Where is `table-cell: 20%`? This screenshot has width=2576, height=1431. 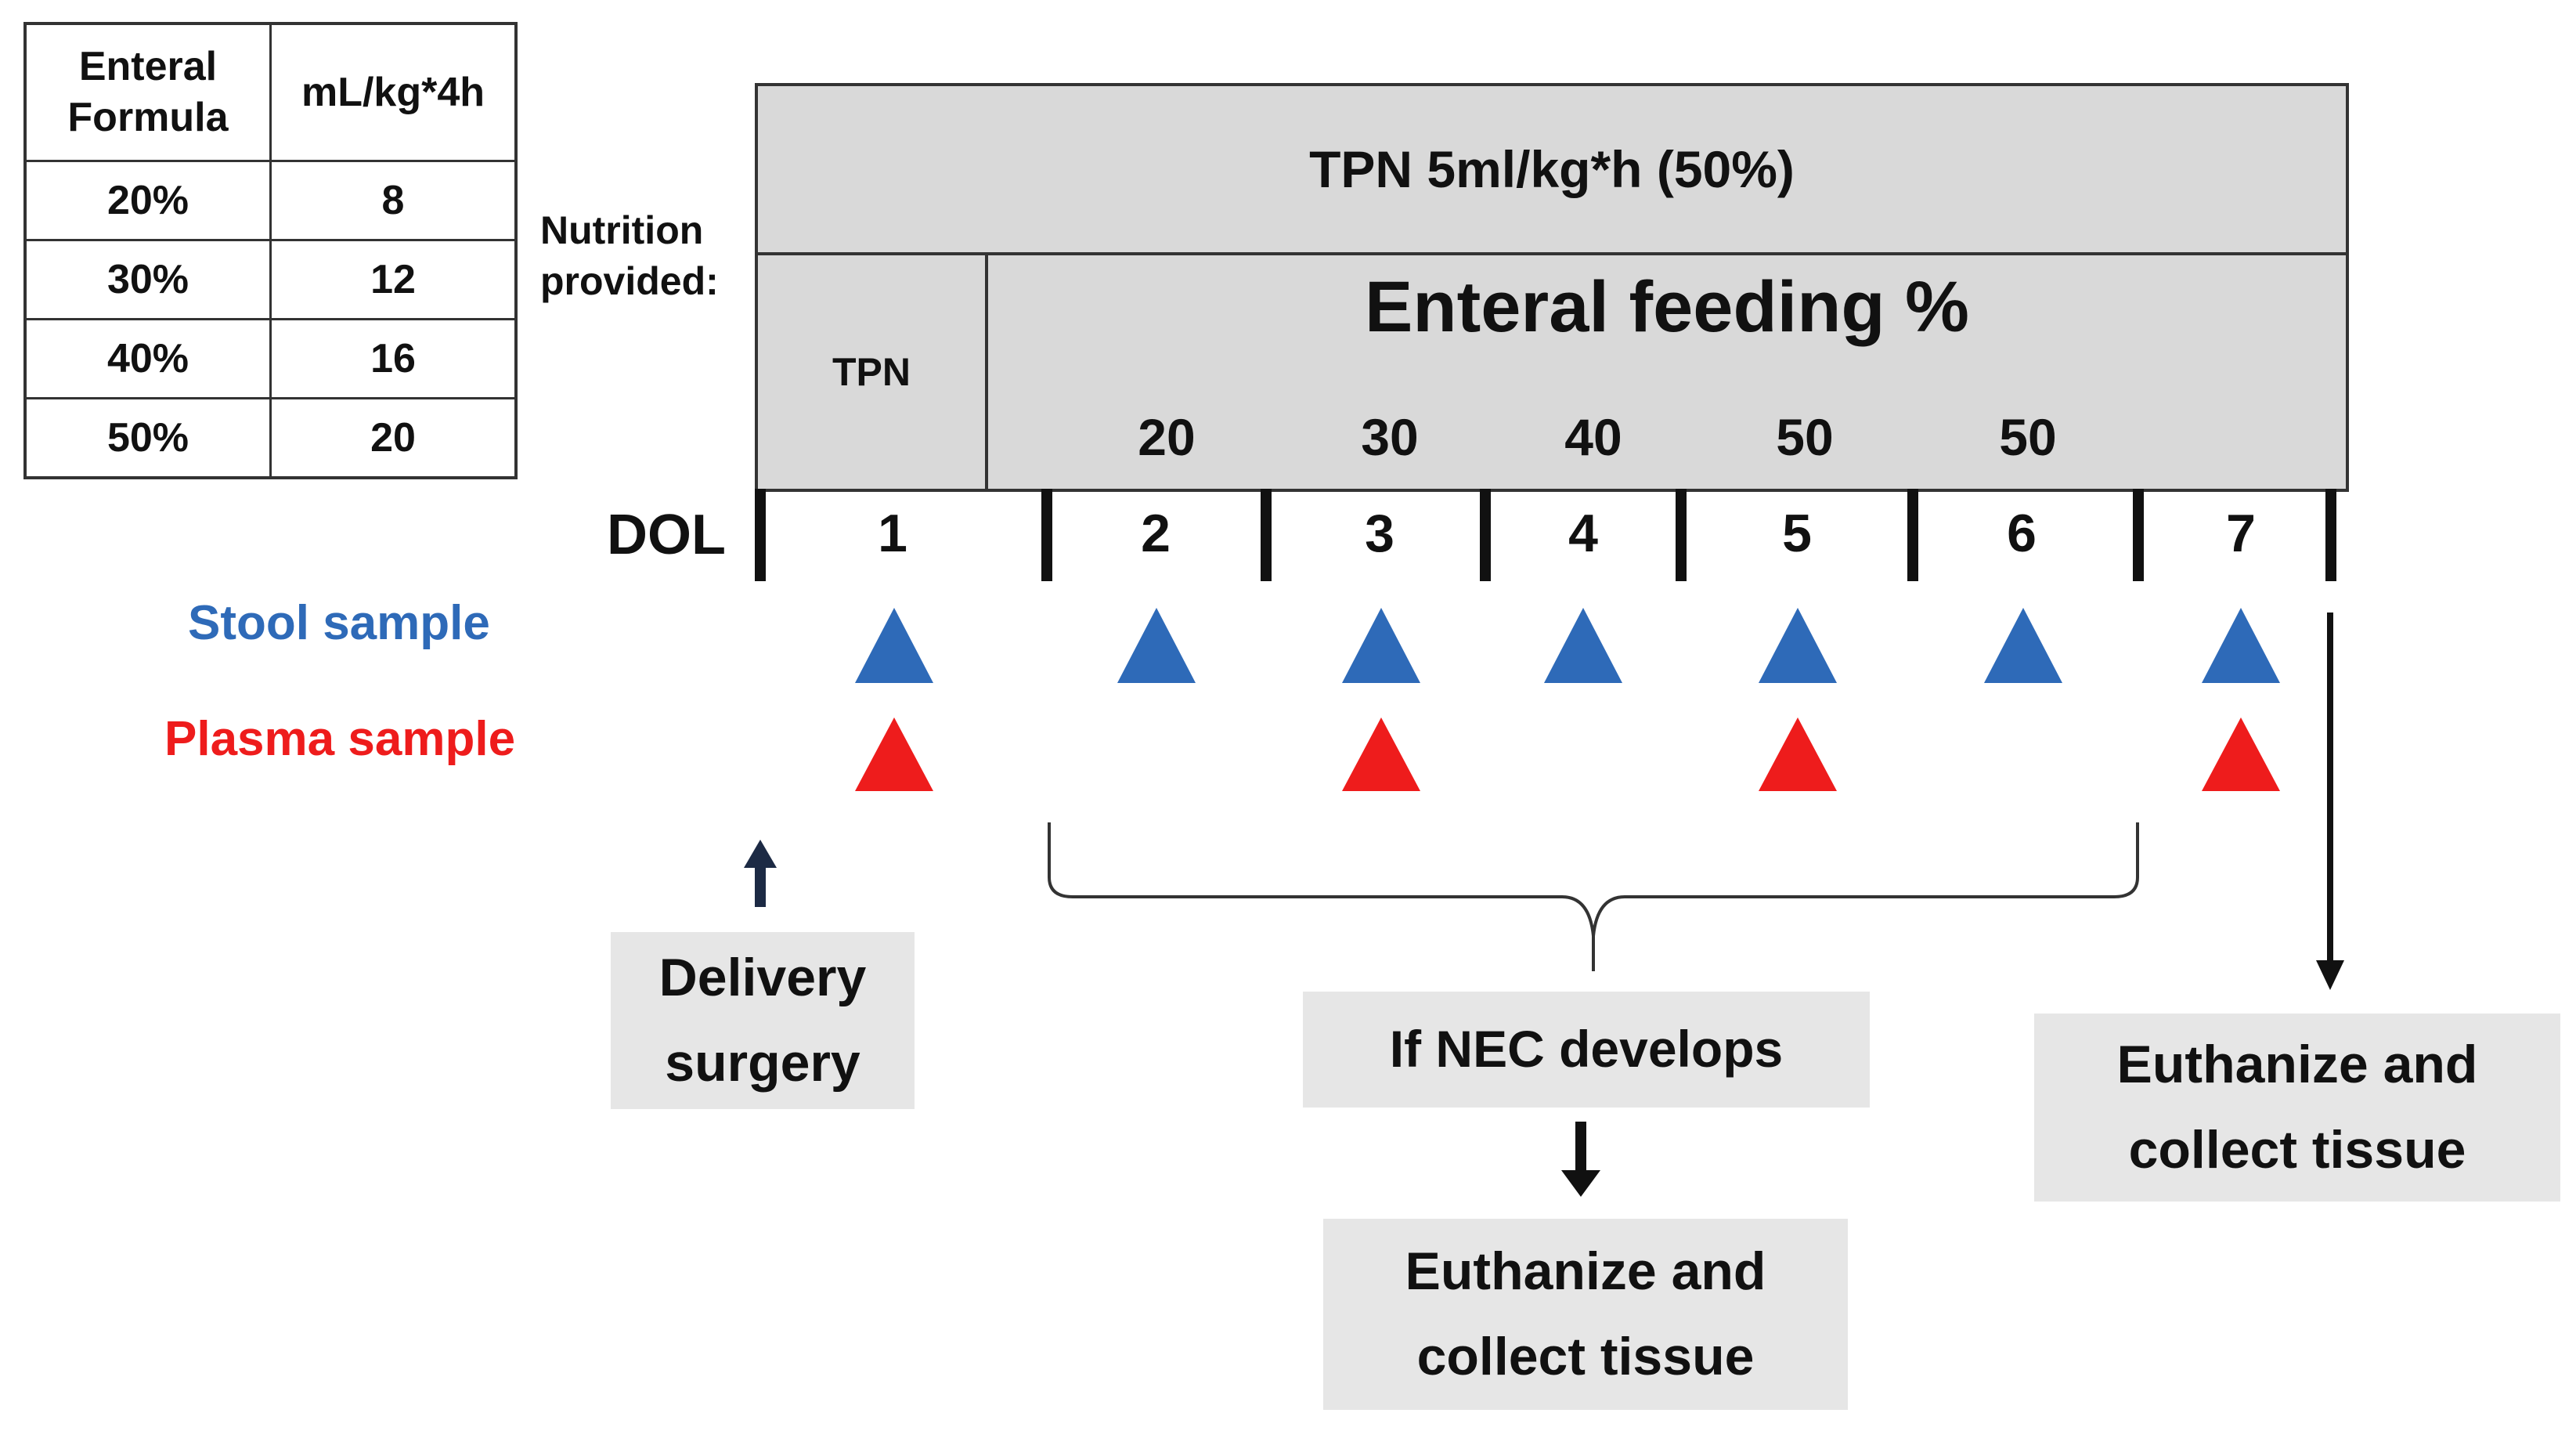 table-cell: 20% is located at coordinates (147, 200).